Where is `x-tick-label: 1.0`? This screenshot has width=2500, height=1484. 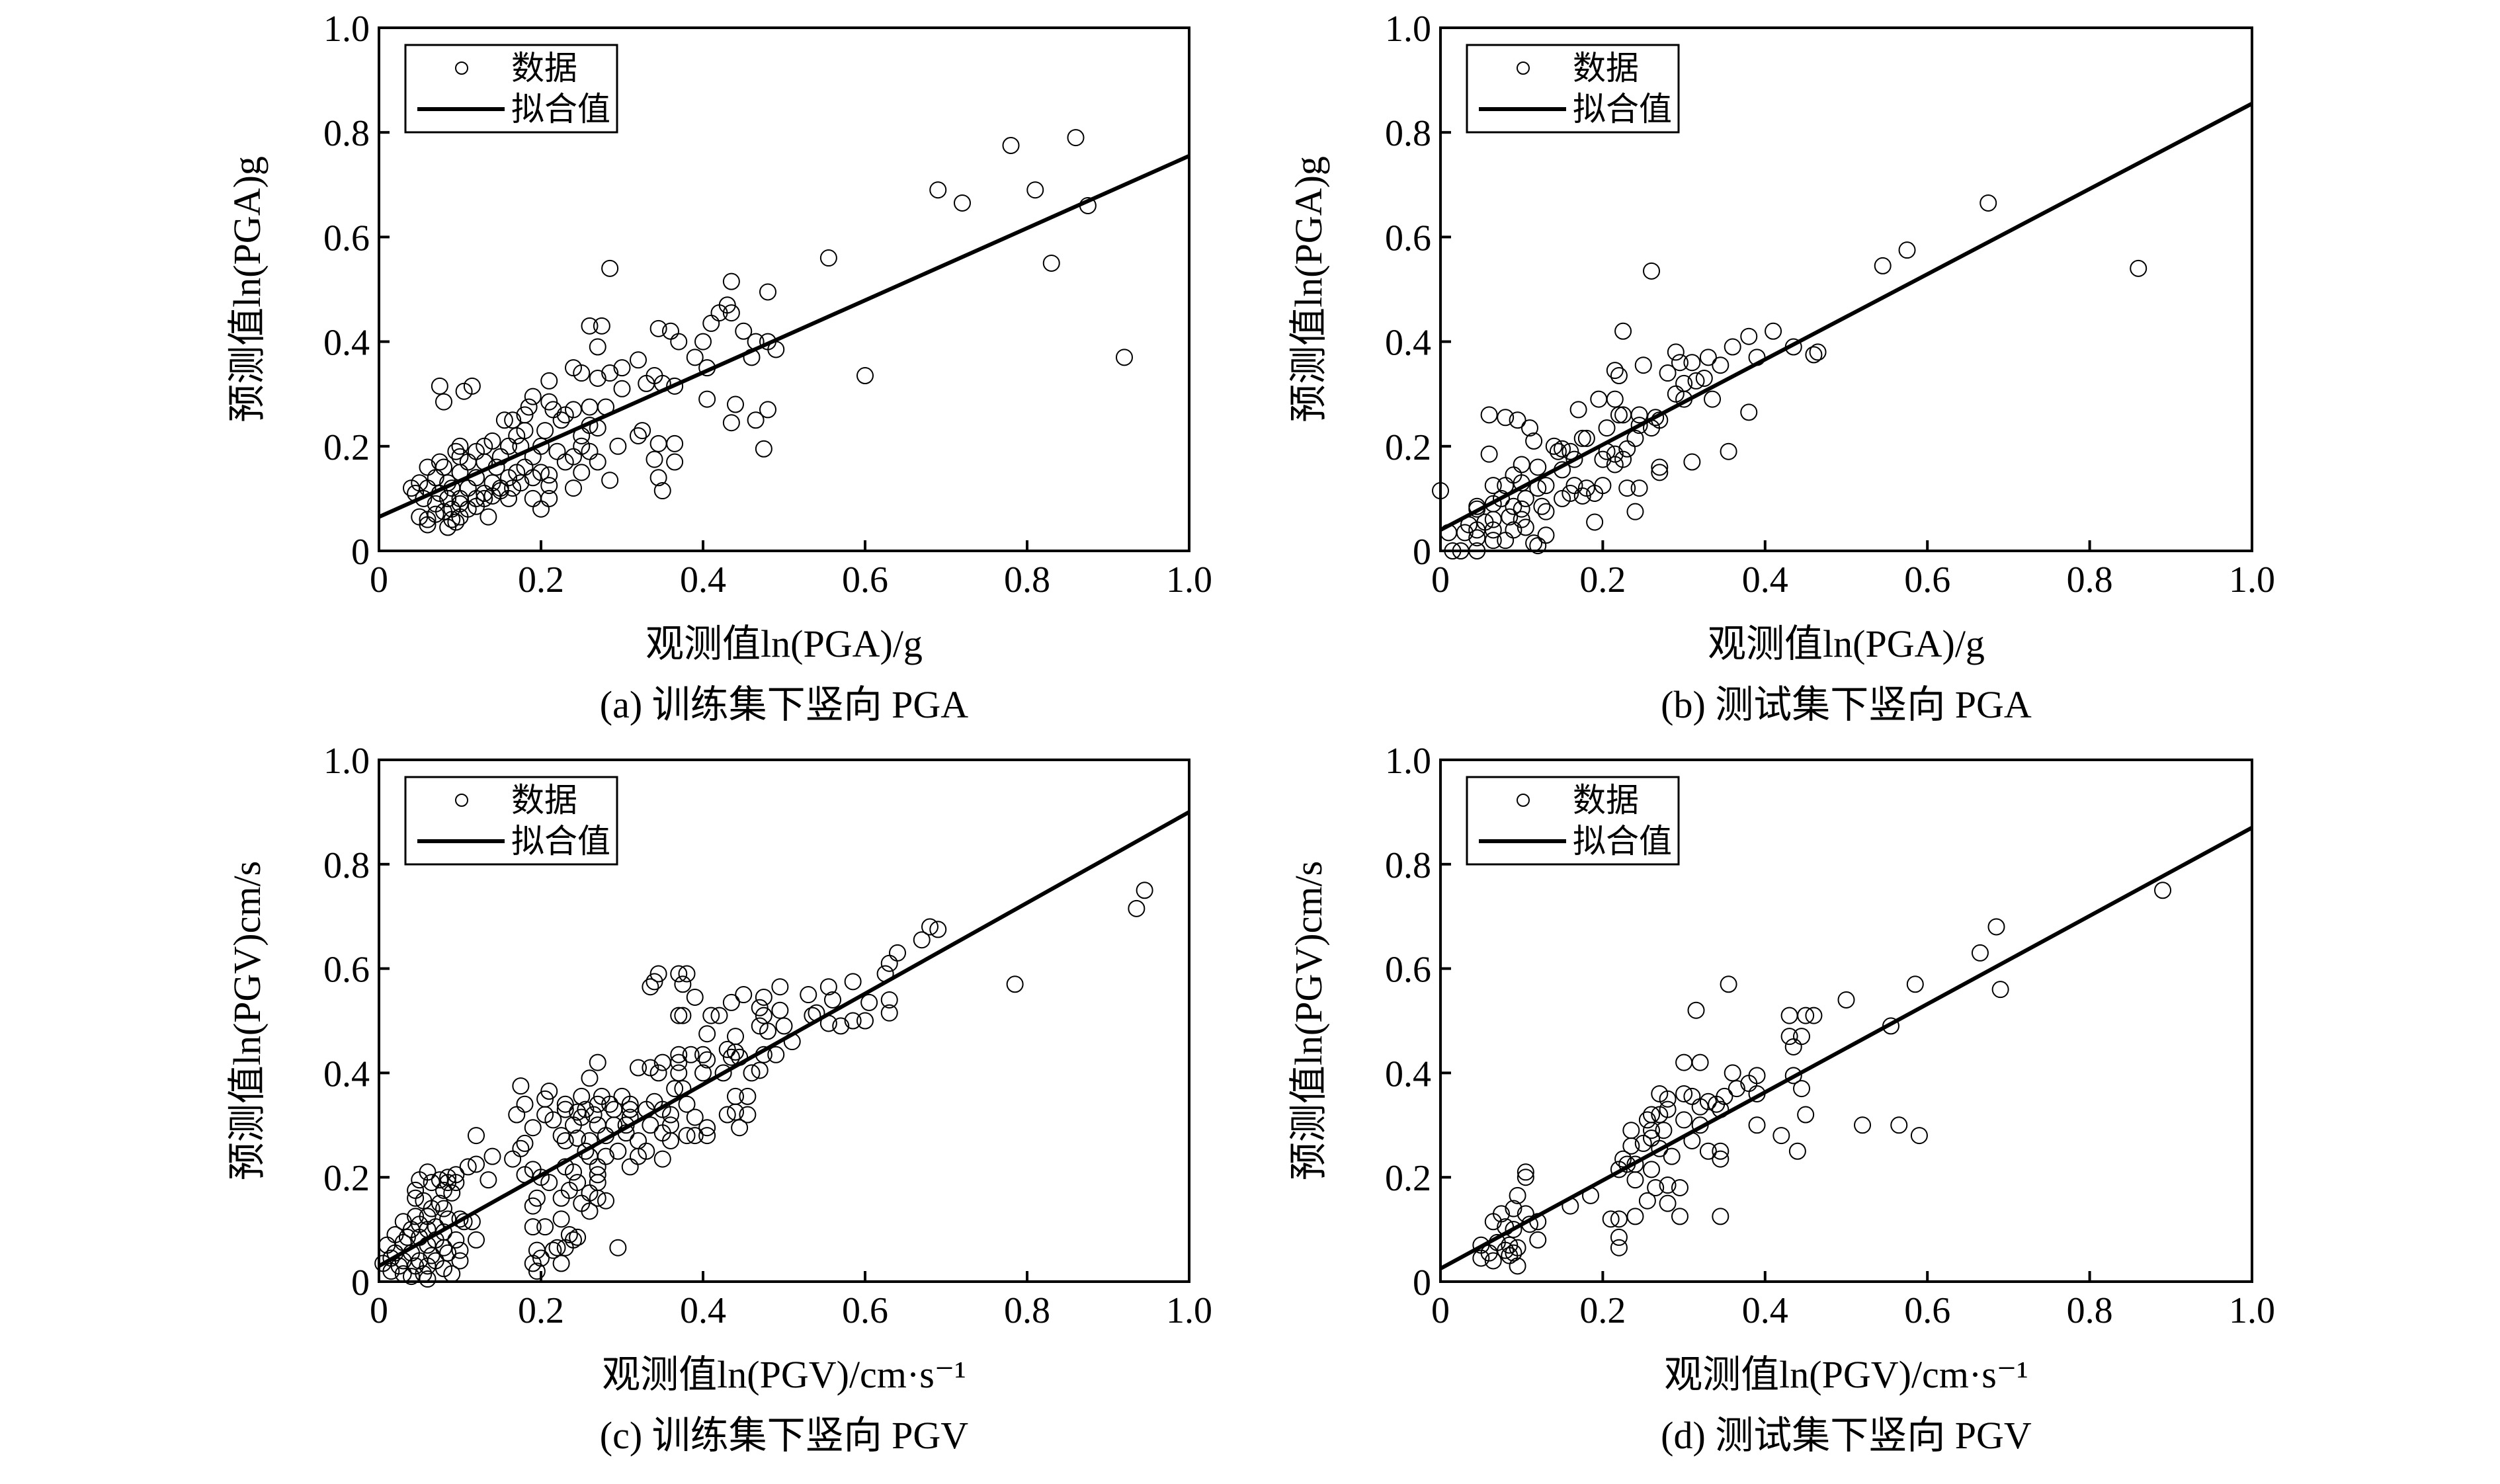
x-tick-label: 1.0 is located at coordinates (1189, 1311).